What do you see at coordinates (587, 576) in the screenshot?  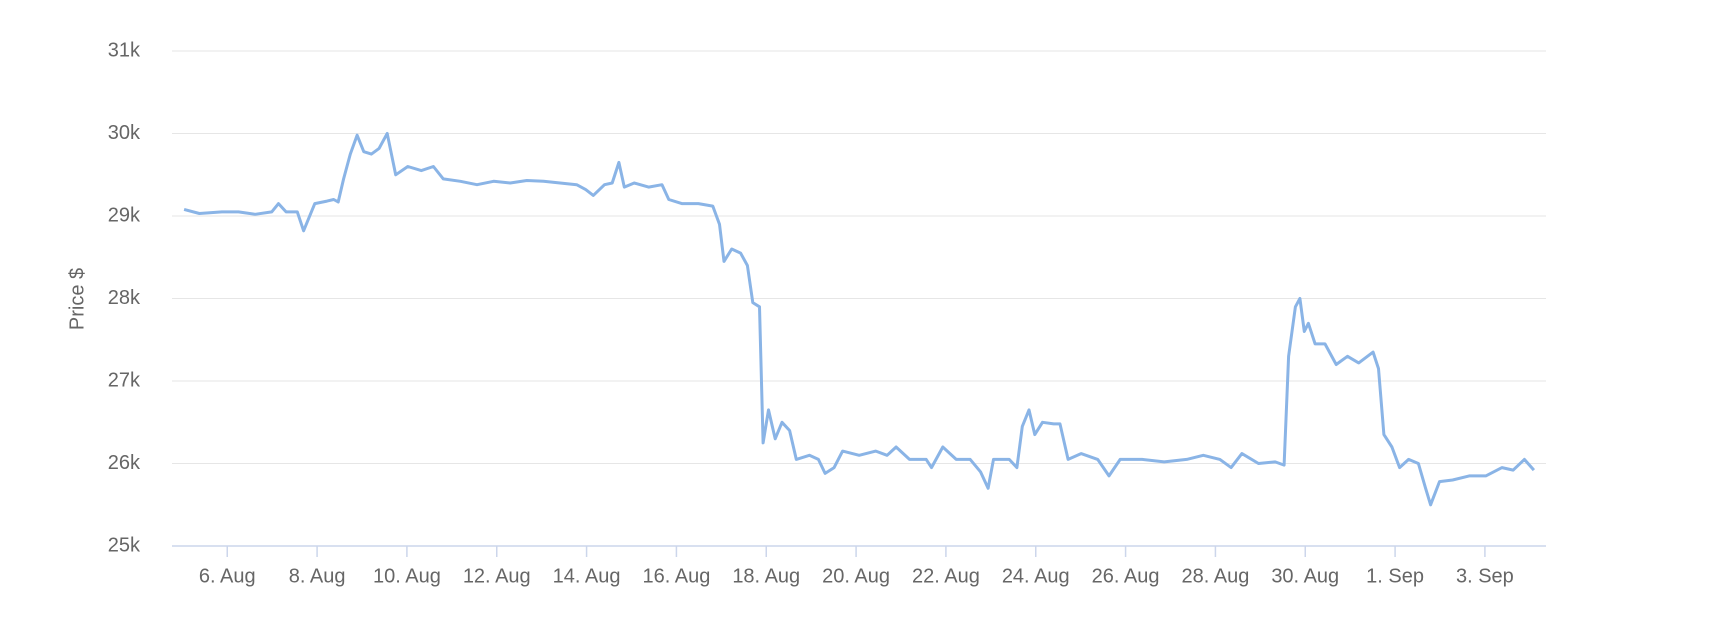 I see `x-tick-label: 14. Aug` at bounding box center [587, 576].